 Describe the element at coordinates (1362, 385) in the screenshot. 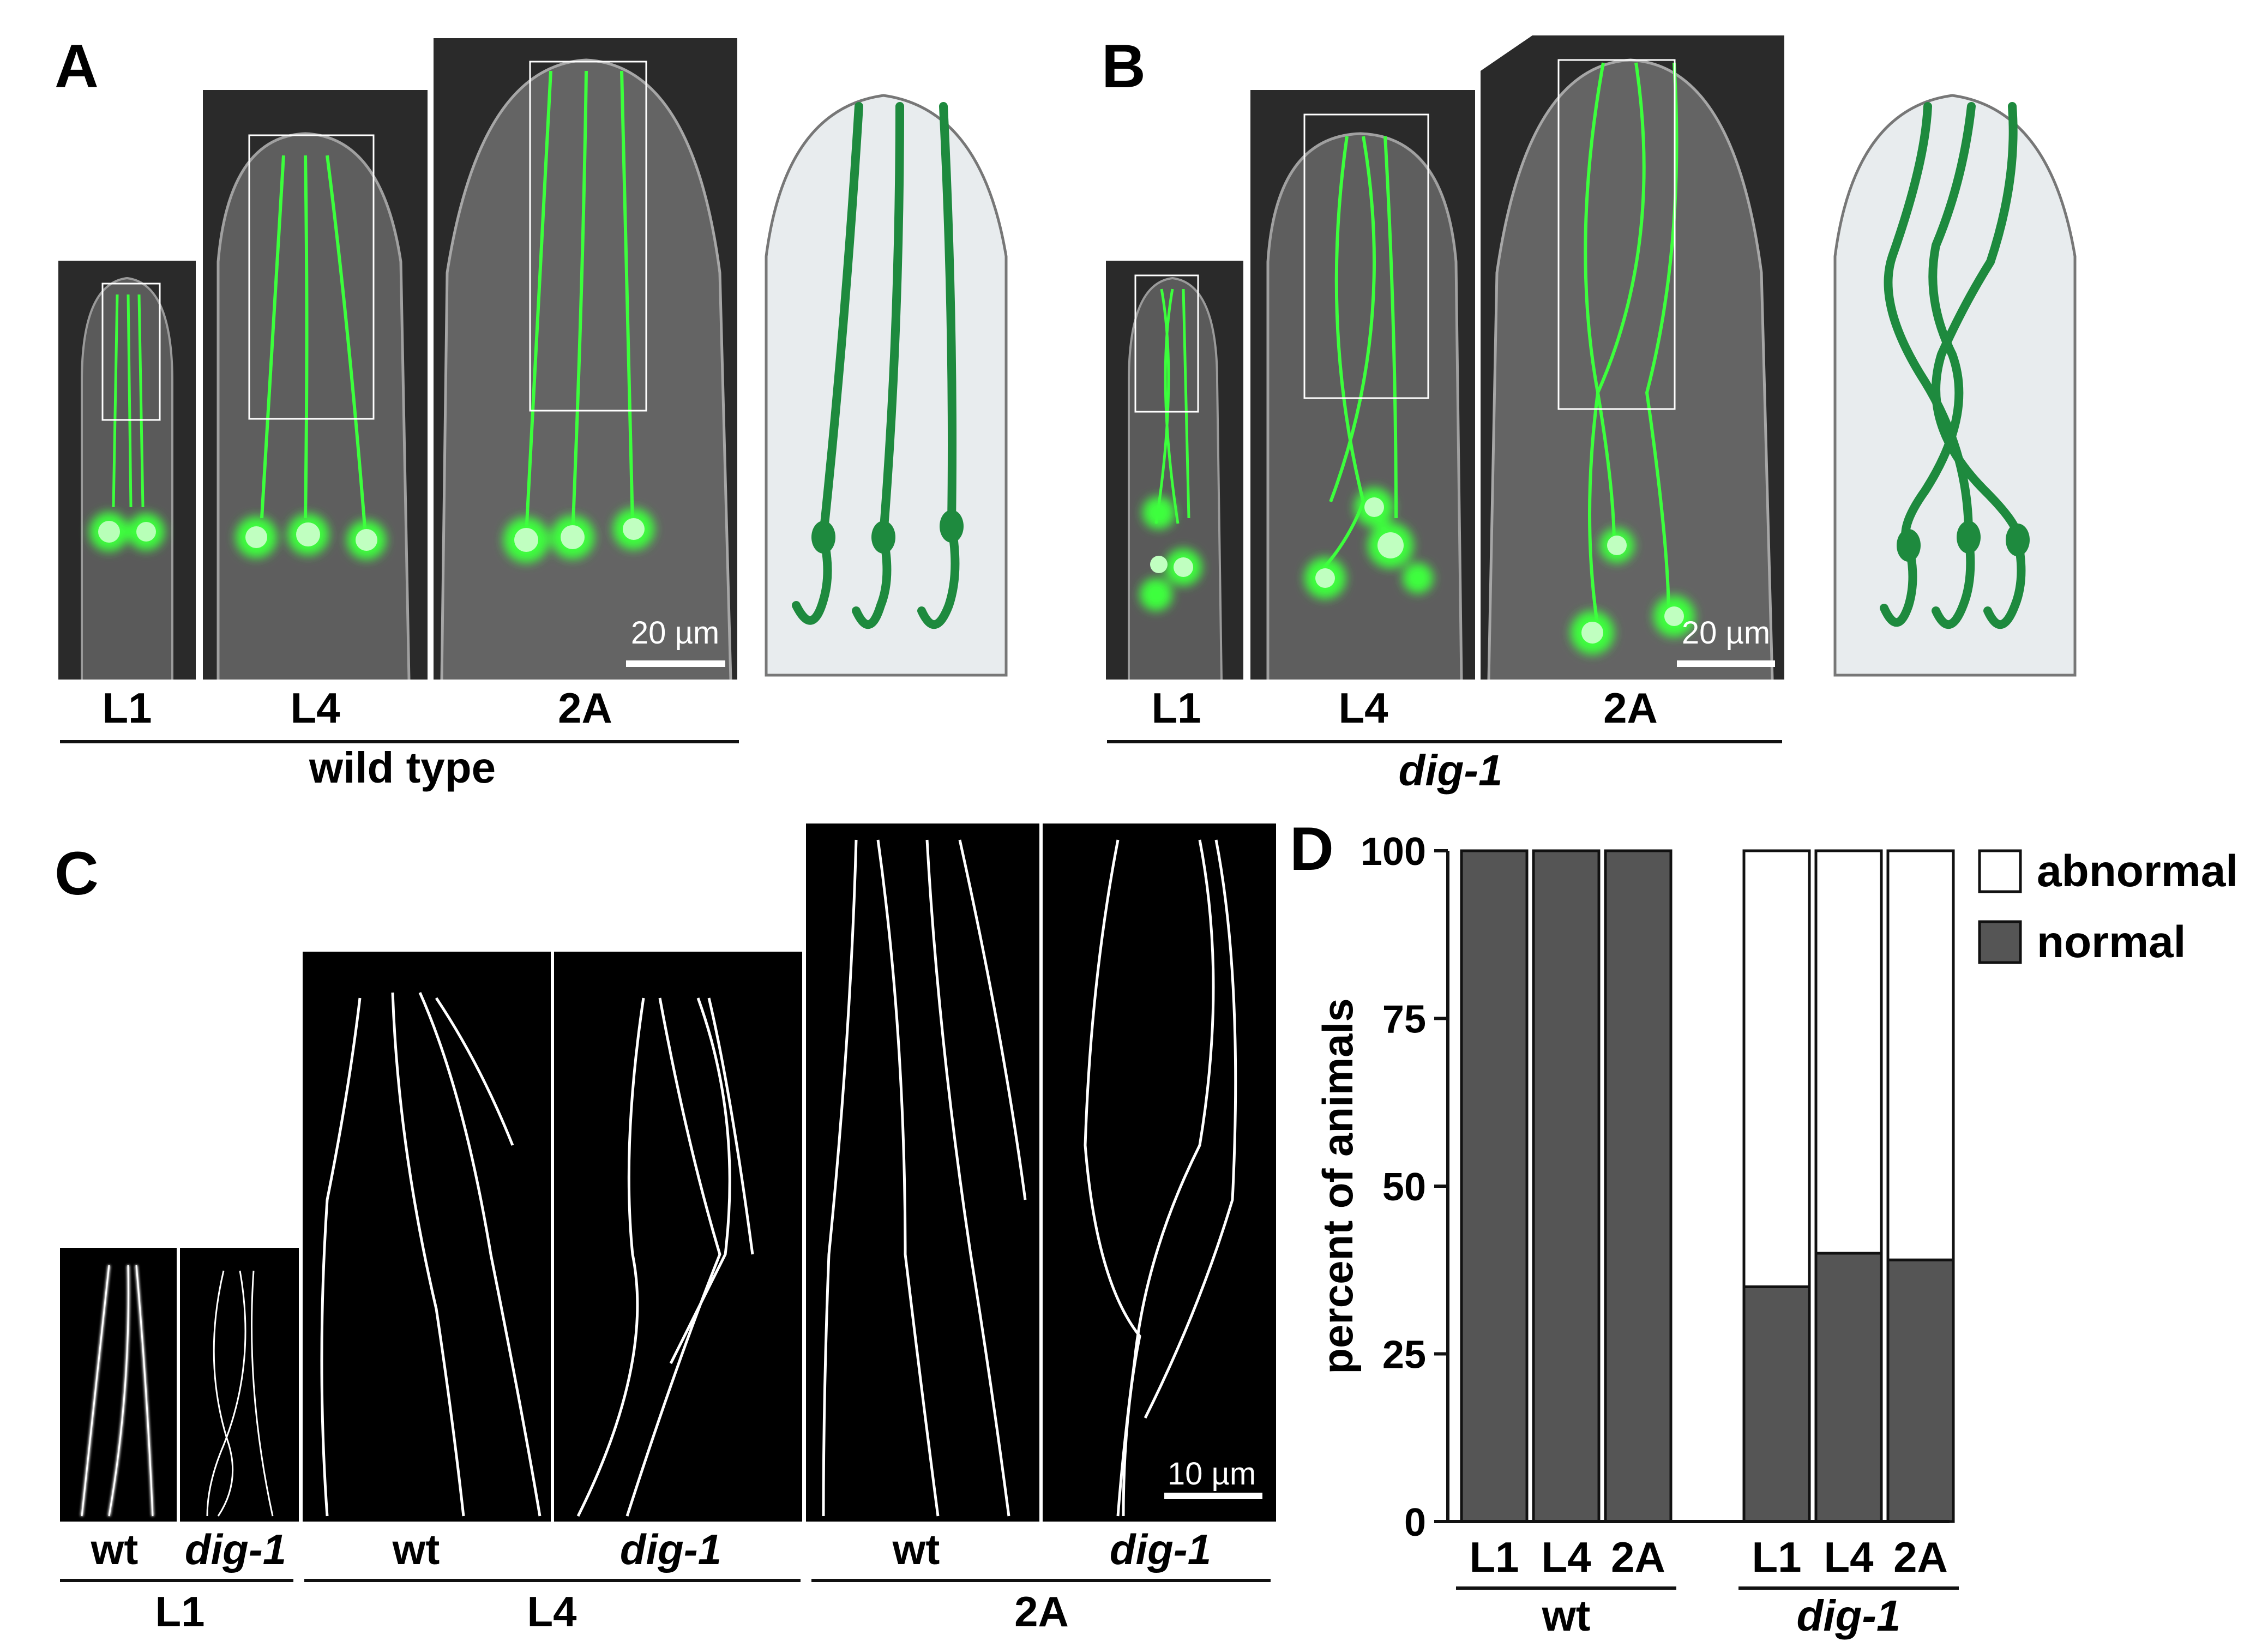

I see `panel-b-l4-image` at that location.